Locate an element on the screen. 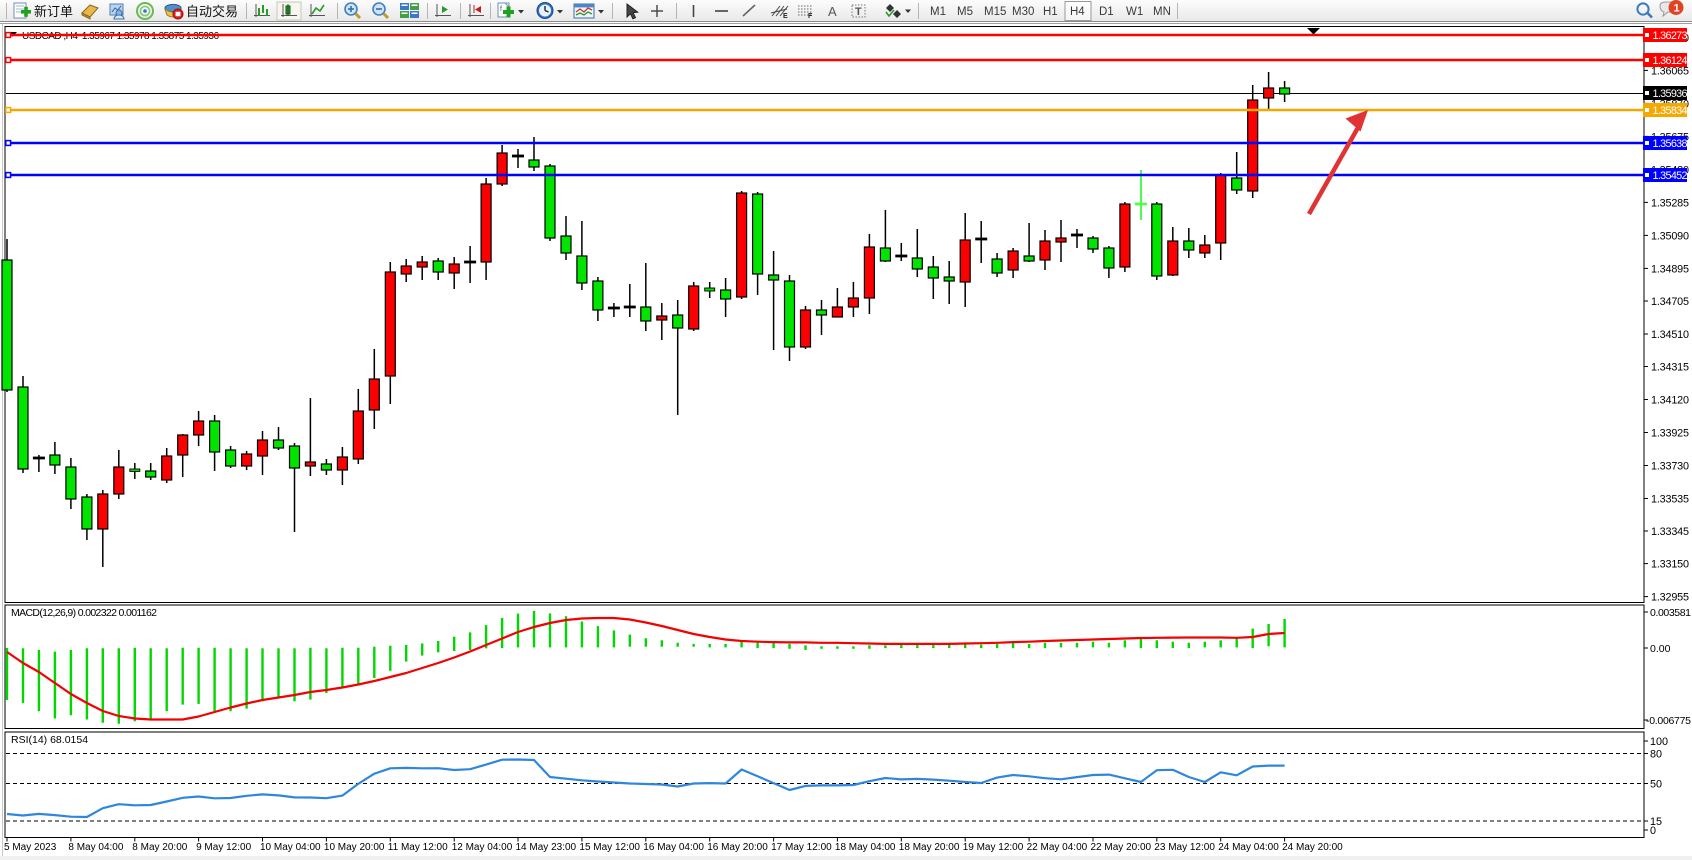 The width and height of the screenshot is (1692, 860). svg-text: 1.35834 is located at coordinates (1670, 111).